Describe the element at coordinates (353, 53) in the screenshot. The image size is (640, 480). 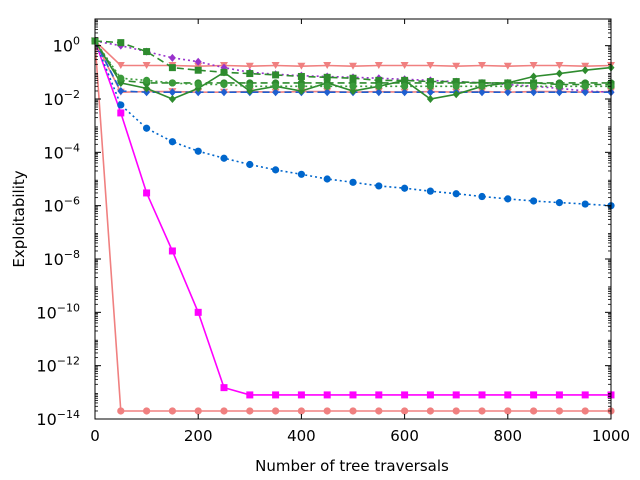
I see `series-salmon-triangle-top` at that location.